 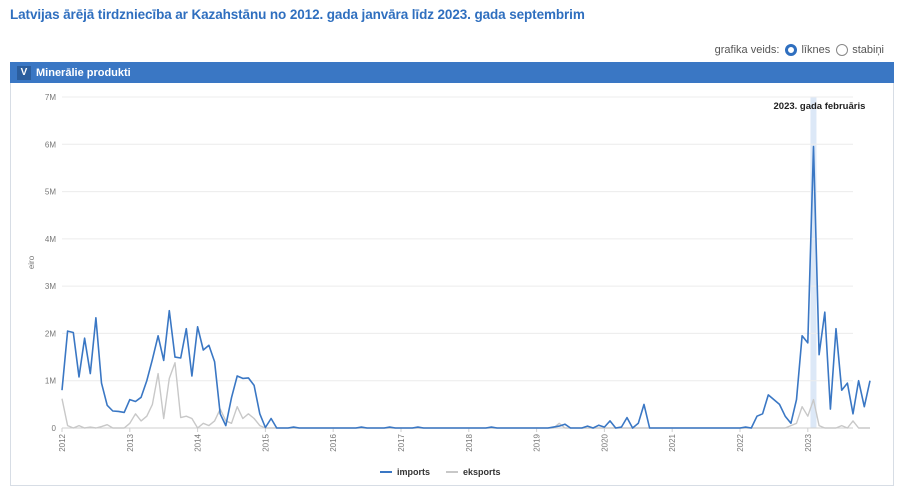 I want to click on series-line-eksports, so click(x=465, y=395).